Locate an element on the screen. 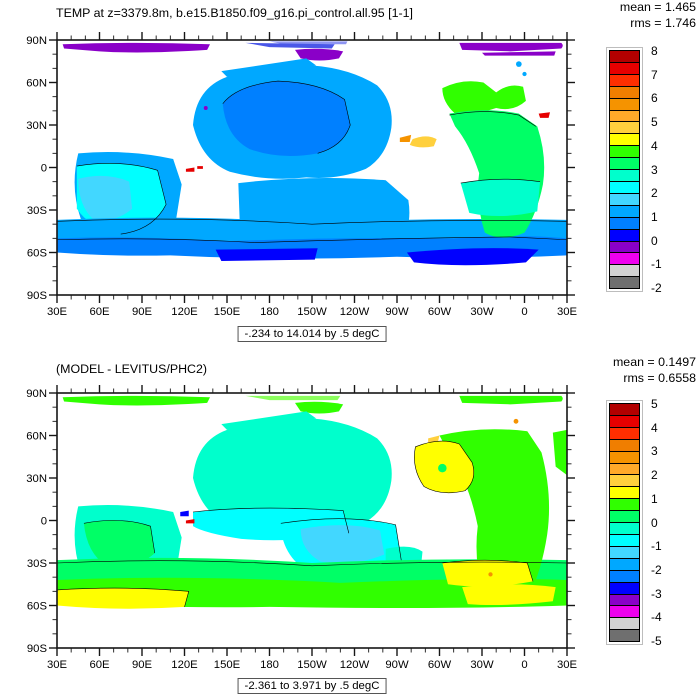 The width and height of the screenshot is (700, 700). map-region-nordic-orange-dot is located at coordinates (516, 421).